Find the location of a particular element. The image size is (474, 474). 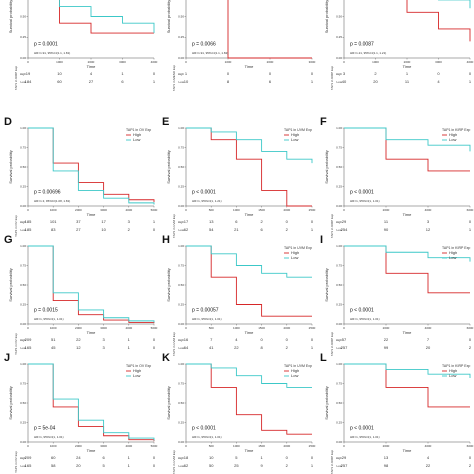

x-tick-label: 500 is located at coordinates (211, 210).